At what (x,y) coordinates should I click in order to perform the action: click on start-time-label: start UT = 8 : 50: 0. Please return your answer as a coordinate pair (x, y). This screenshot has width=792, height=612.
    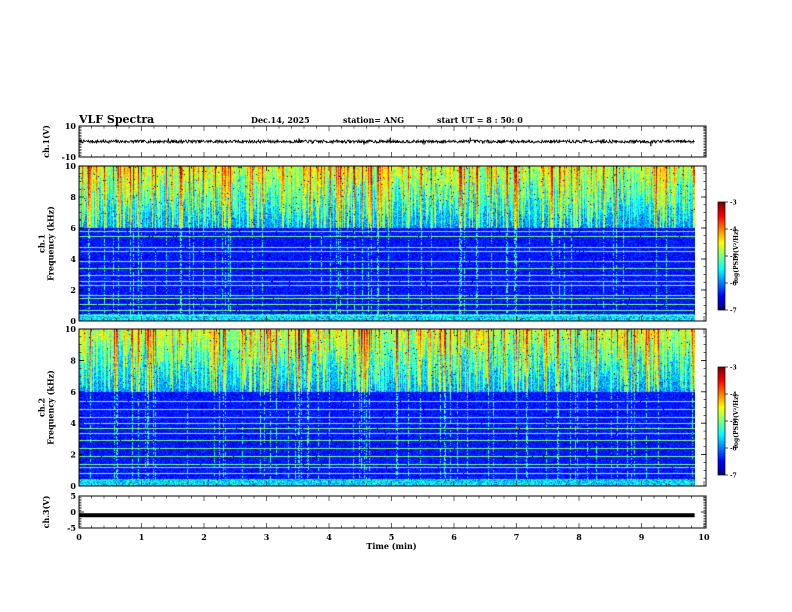
    Looking at the image, I should click on (480, 120).